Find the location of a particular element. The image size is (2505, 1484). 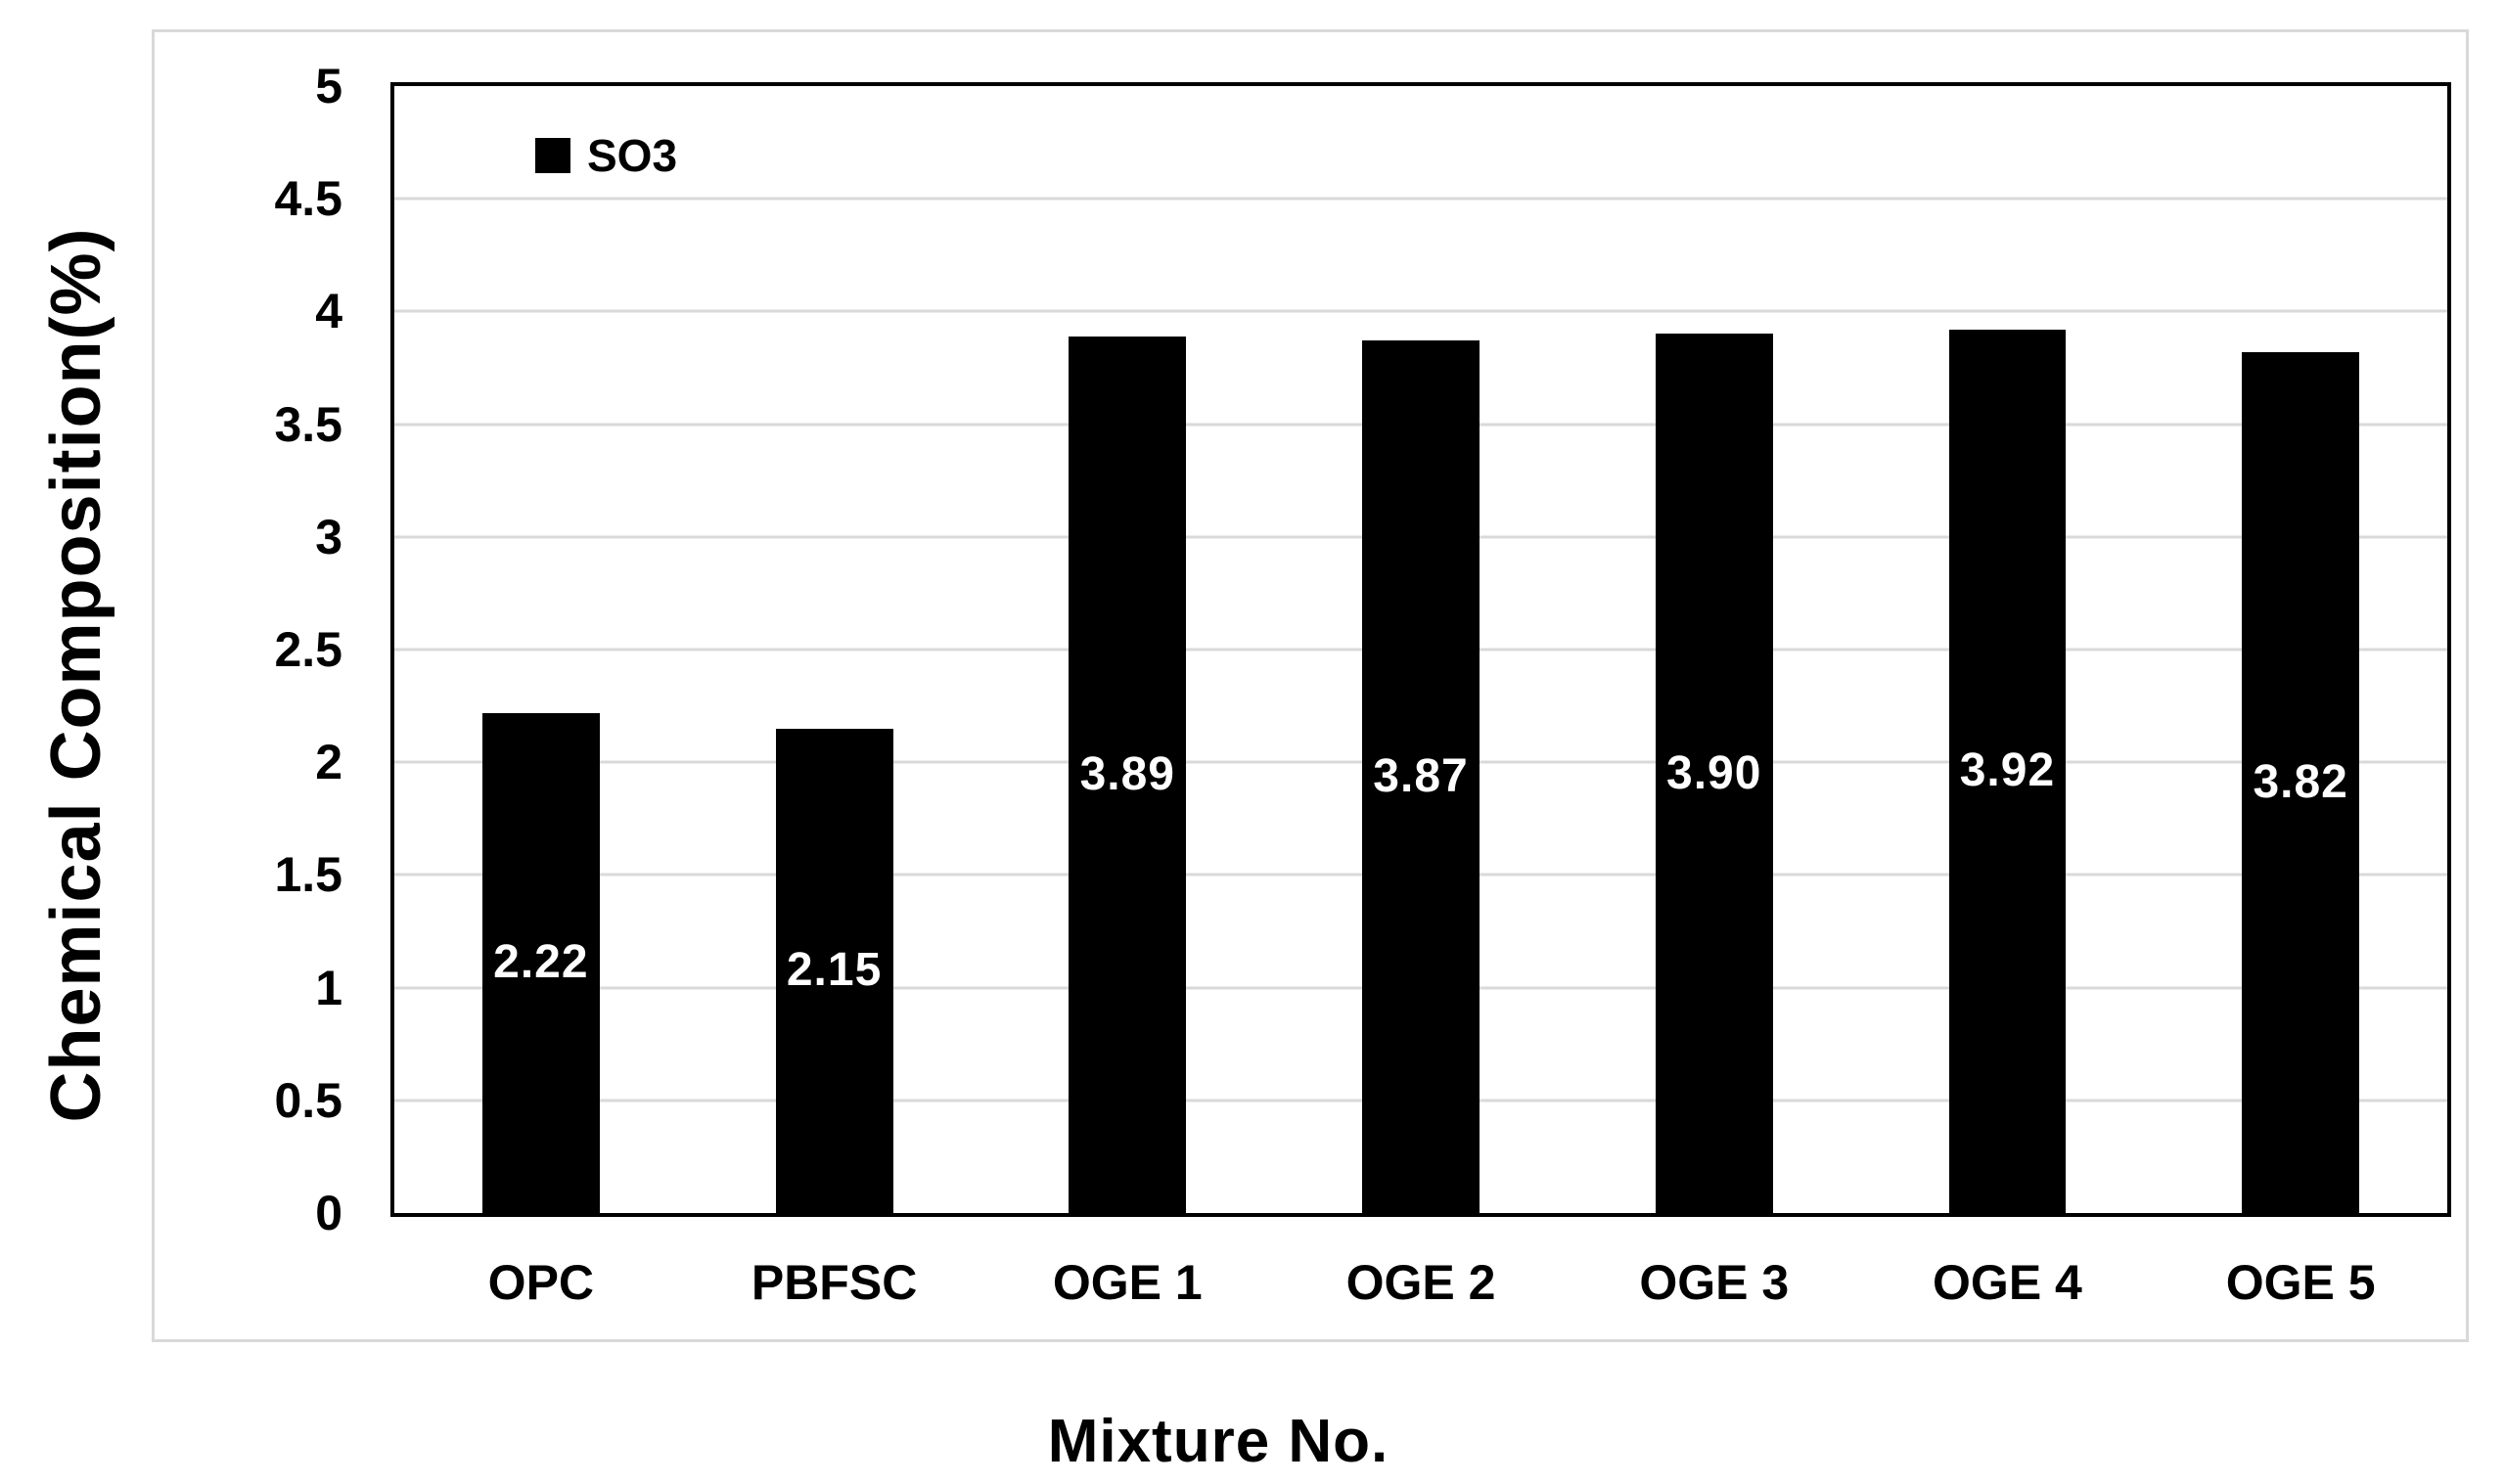

y-axis-tick-0.5: 0.5 is located at coordinates (308, 1100).